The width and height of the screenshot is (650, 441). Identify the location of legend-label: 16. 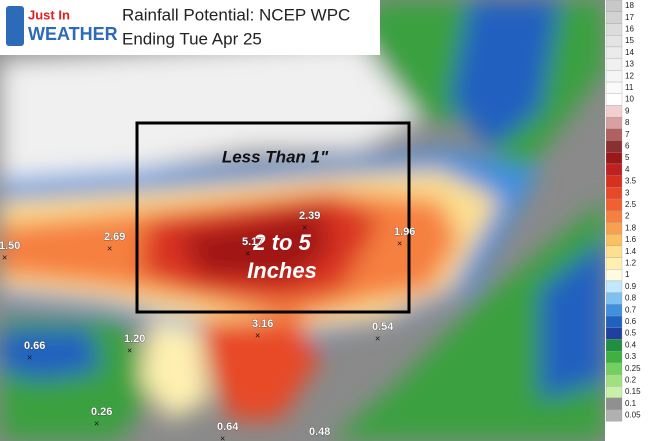
(629, 29).